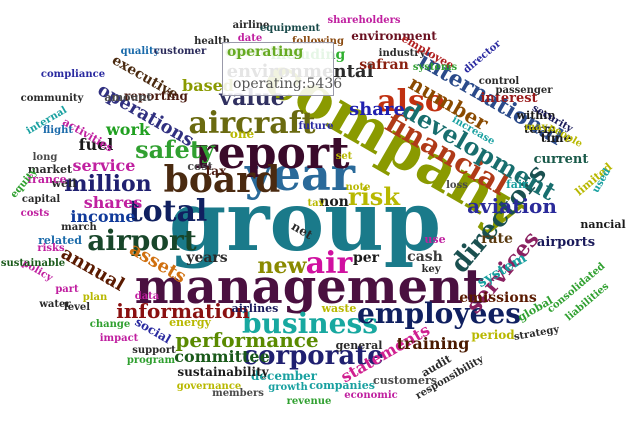 This screenshot has height=430, width=633. I want to click on word-report: report, so click(272, 153).